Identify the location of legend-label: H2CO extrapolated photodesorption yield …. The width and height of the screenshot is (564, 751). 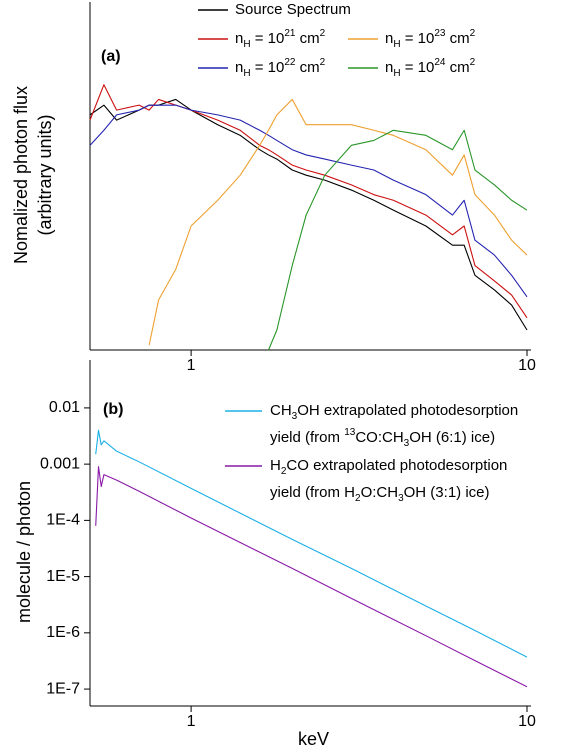
(391, 480).